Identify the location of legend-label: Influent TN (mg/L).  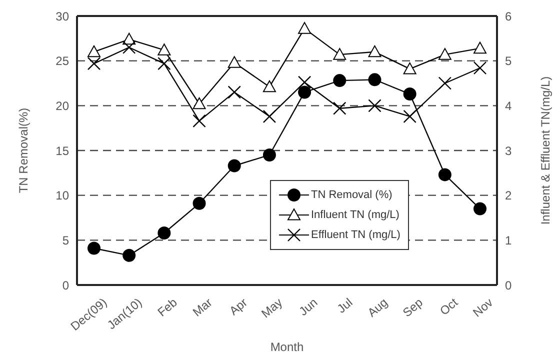
(355, 215).